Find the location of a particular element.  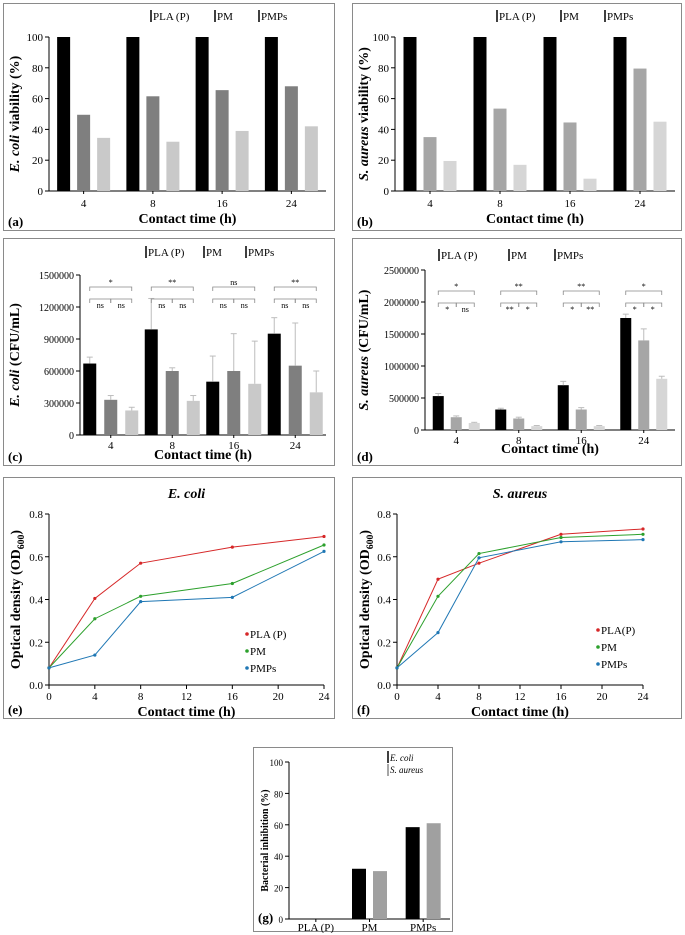

panel-label: (d) is located at coordinates (365, 456).